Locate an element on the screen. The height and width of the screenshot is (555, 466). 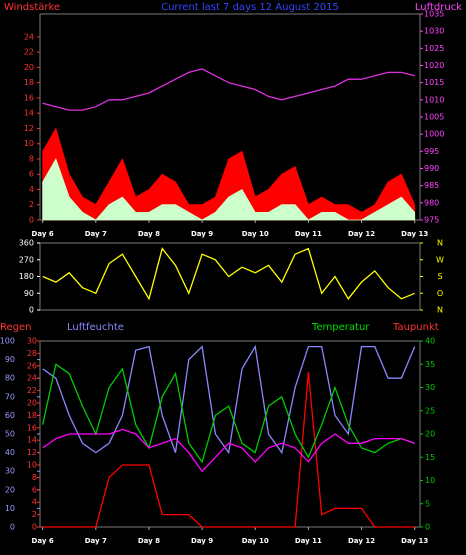
y-tick-label: 360 is located at coordinates (26, 243).